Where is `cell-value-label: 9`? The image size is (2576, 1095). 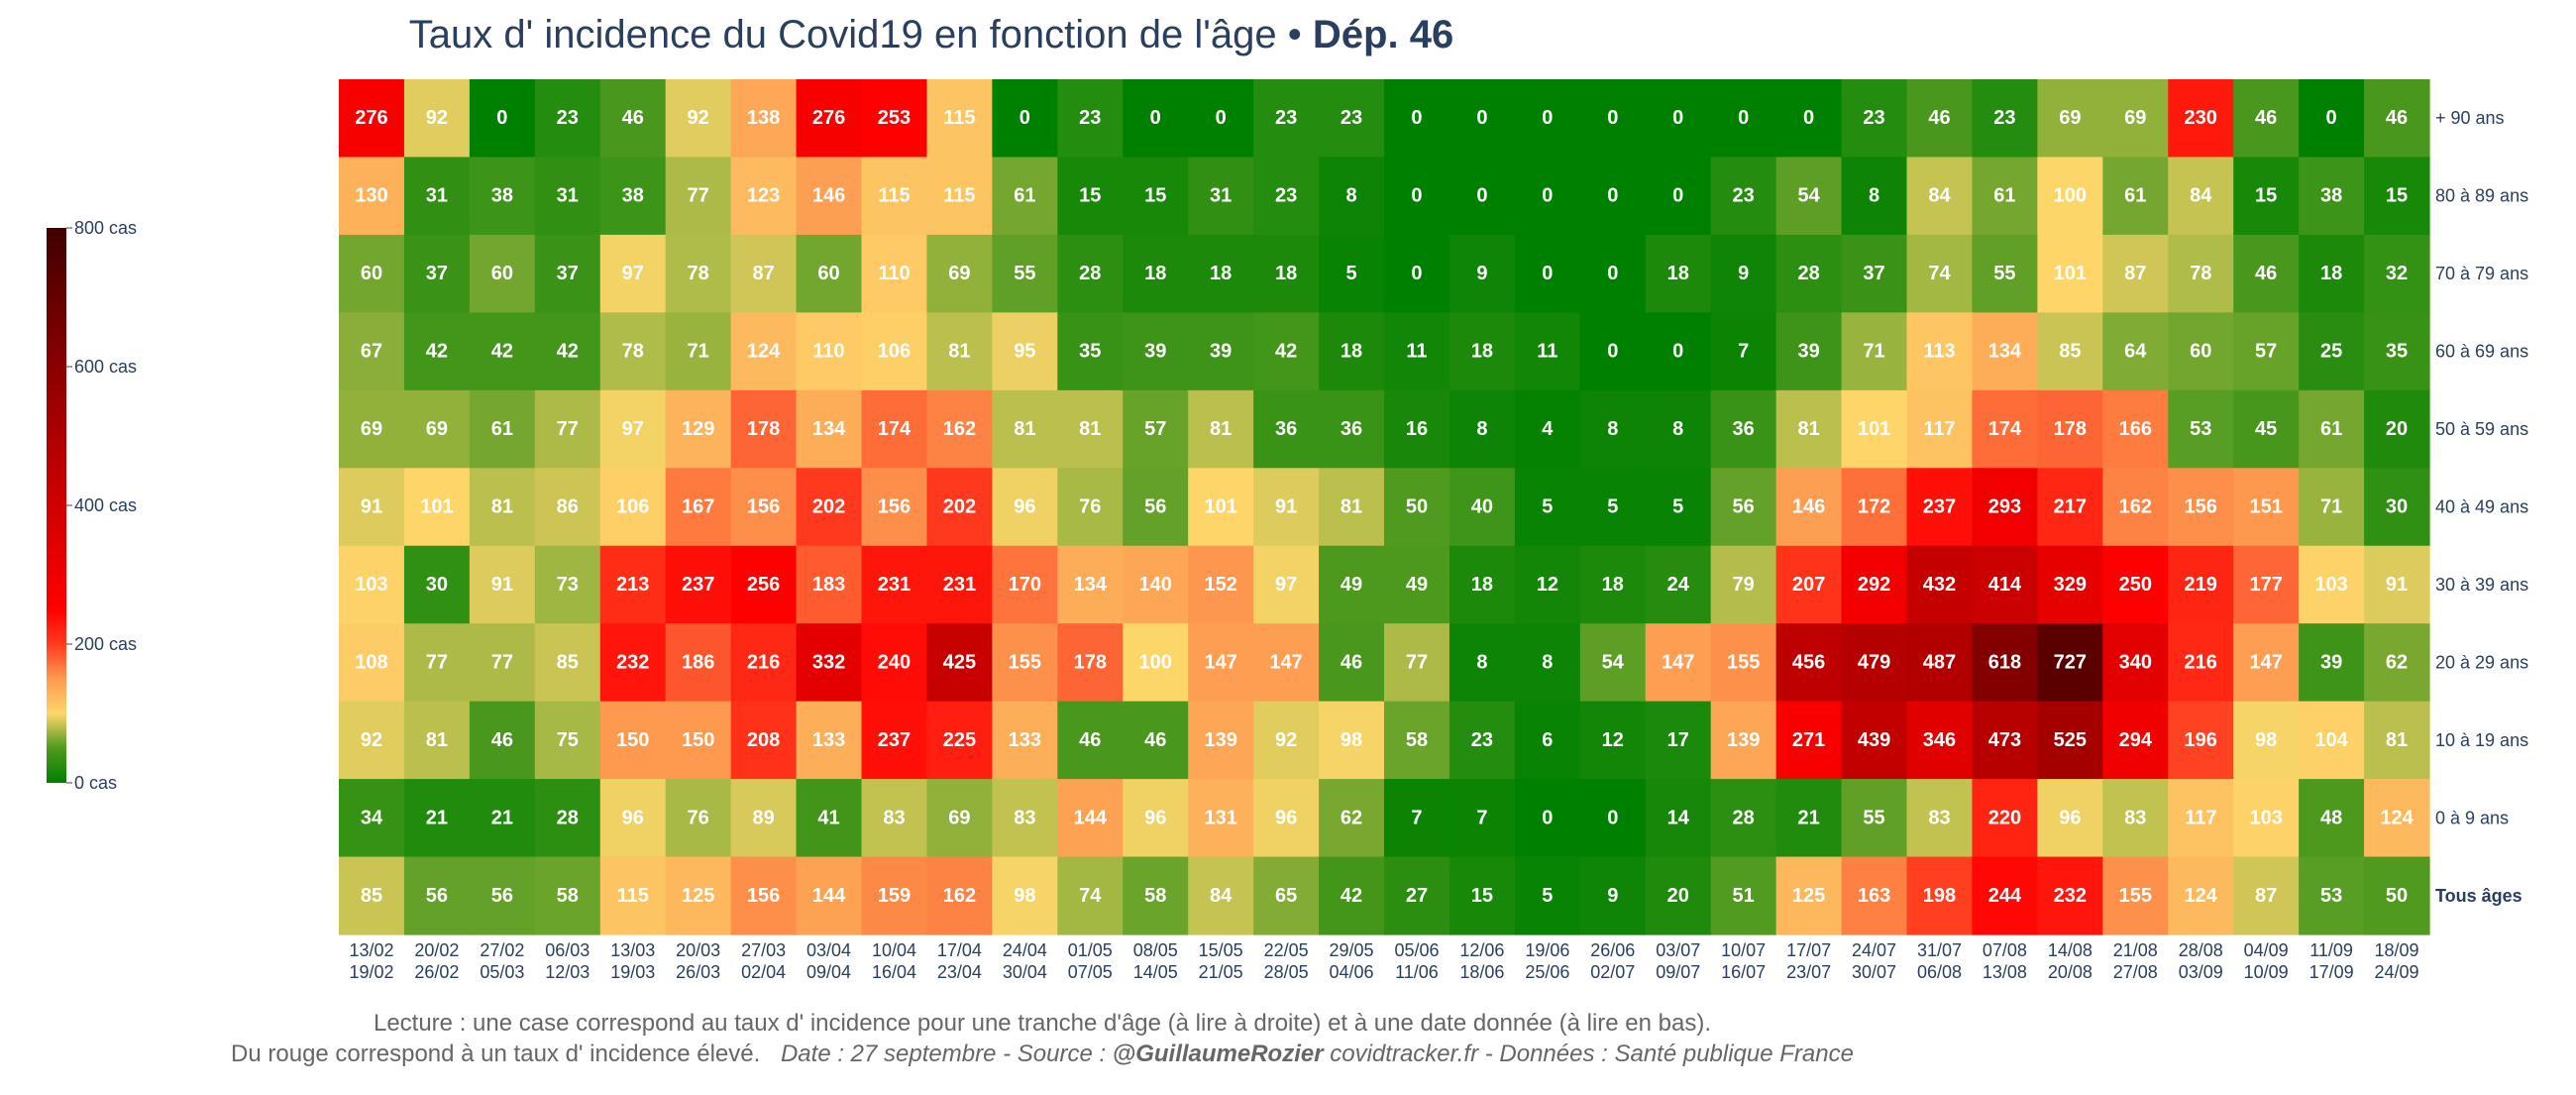
cell-value-label: 9 is located at coordinates (1612, 896).